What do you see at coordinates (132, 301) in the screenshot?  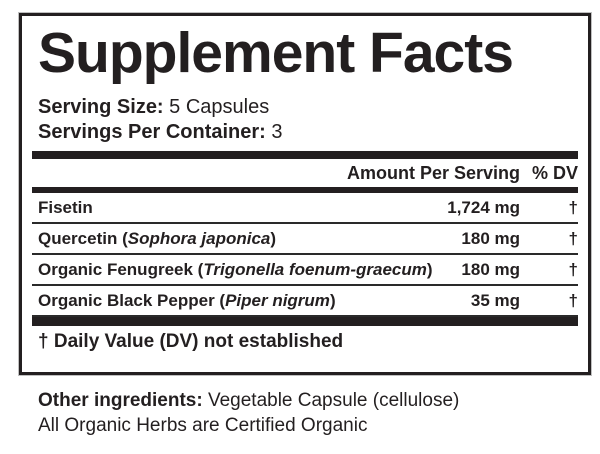 I see `ingredient-name-text: Organic Black Pepper (` at bounding box center [132, 301].